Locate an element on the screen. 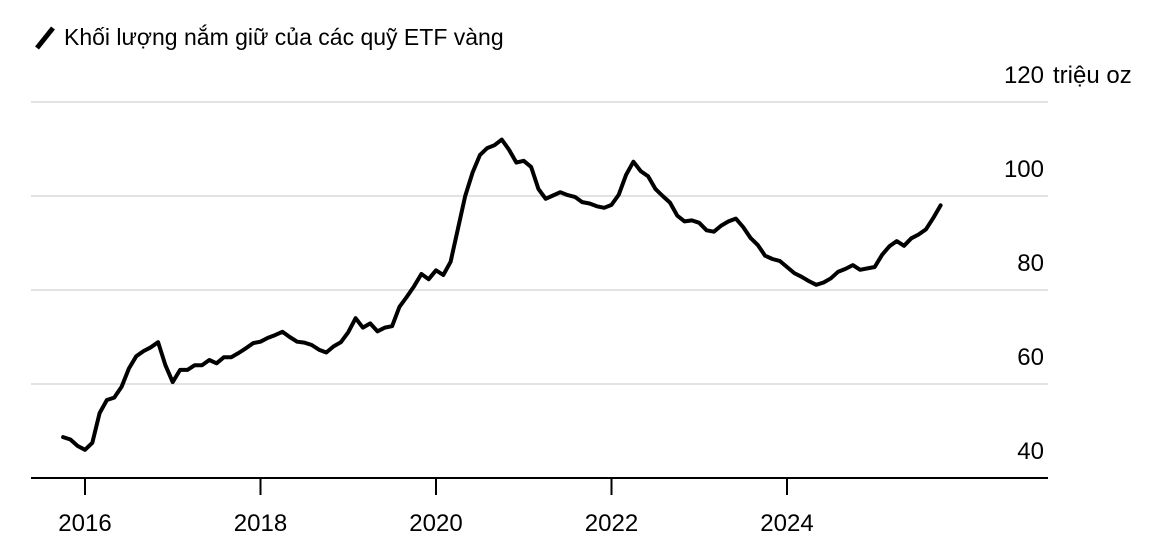  y-tick-label: 100 is located at coordinates (1024, 169).